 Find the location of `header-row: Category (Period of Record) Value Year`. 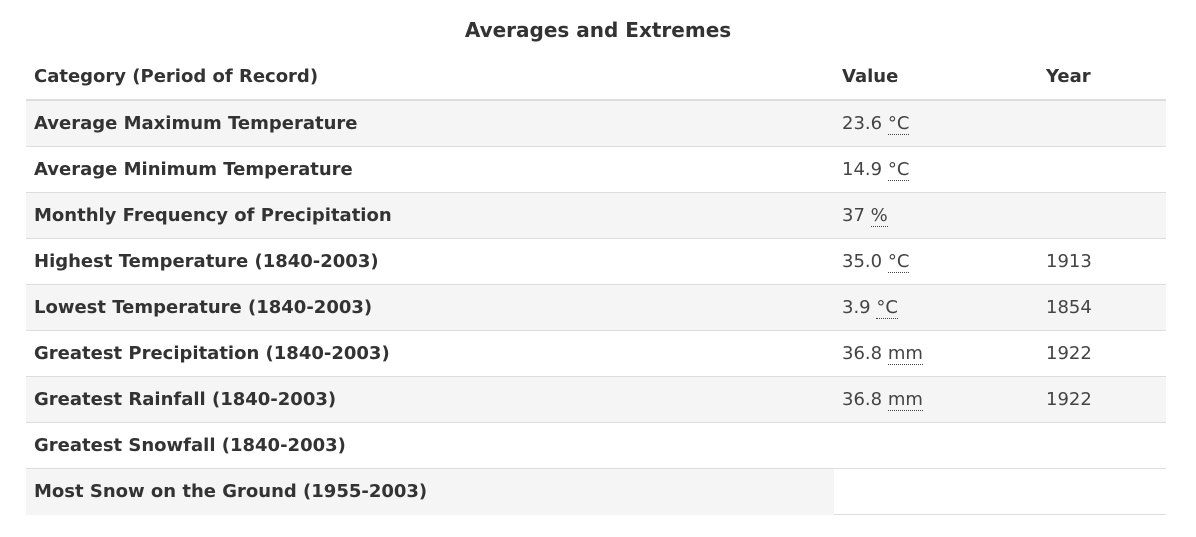

header-row: Category (Period of Record) Value Year is located at coordinates (596, 77).